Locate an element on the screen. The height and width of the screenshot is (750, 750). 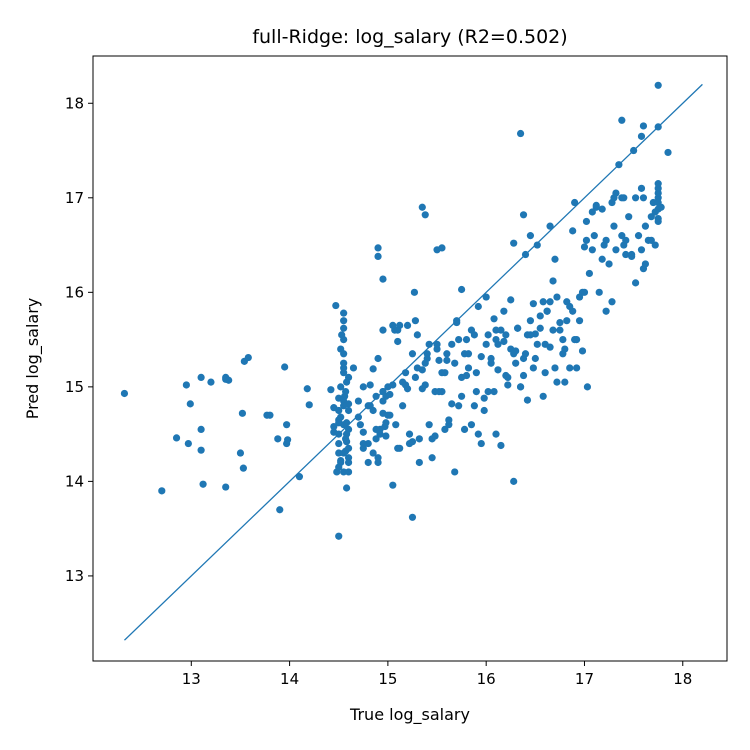
y-tick-label: 15 is located at coordinates (74, 387).